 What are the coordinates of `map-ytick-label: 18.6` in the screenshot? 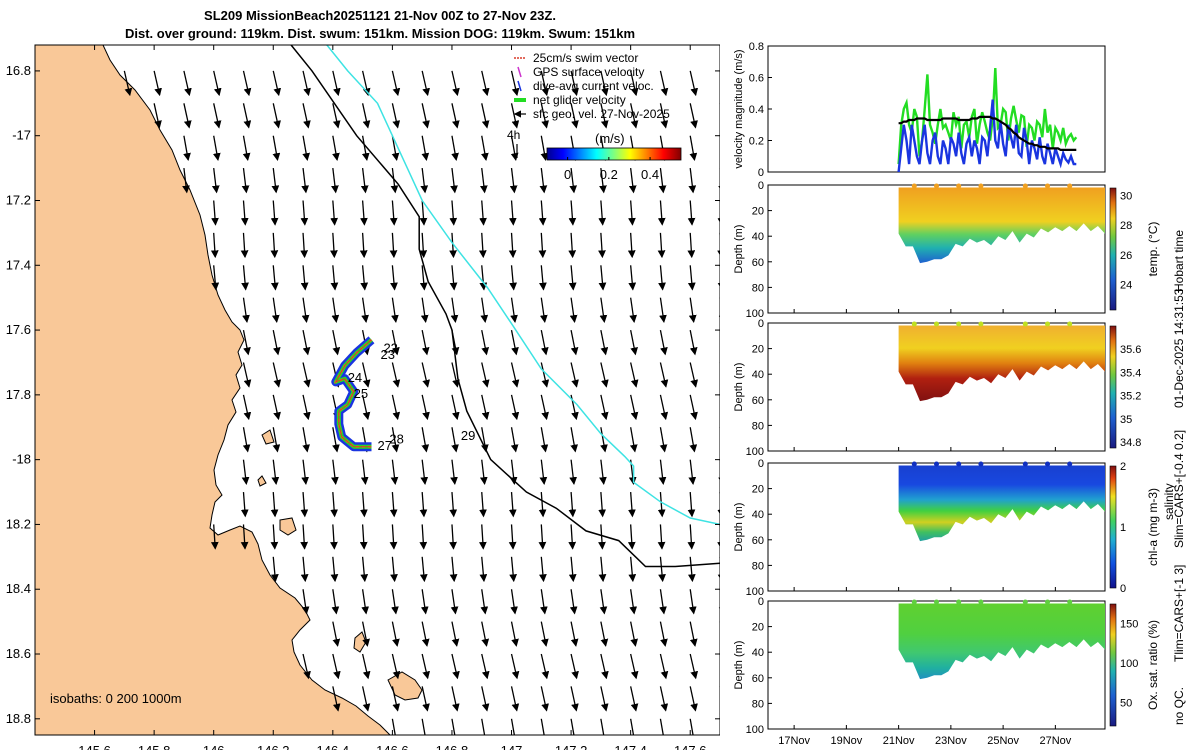 It's located at (18, 653).